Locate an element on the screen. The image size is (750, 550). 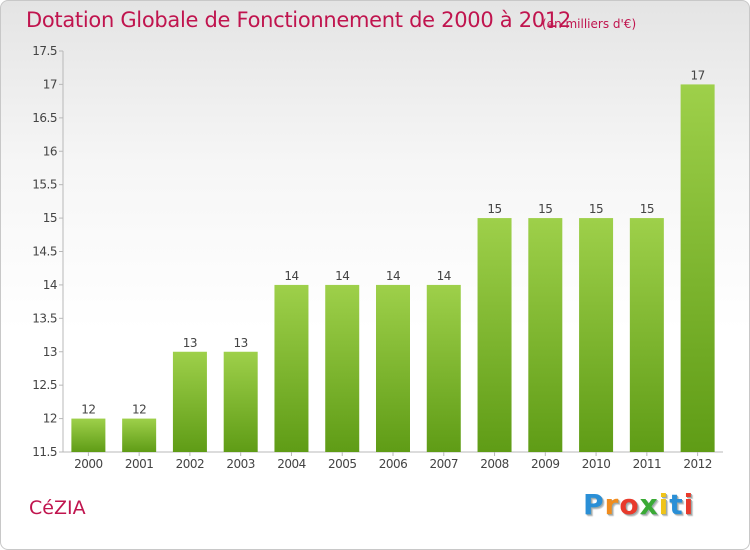
y-tick-label: 13 is located at coordinates (50, 352).